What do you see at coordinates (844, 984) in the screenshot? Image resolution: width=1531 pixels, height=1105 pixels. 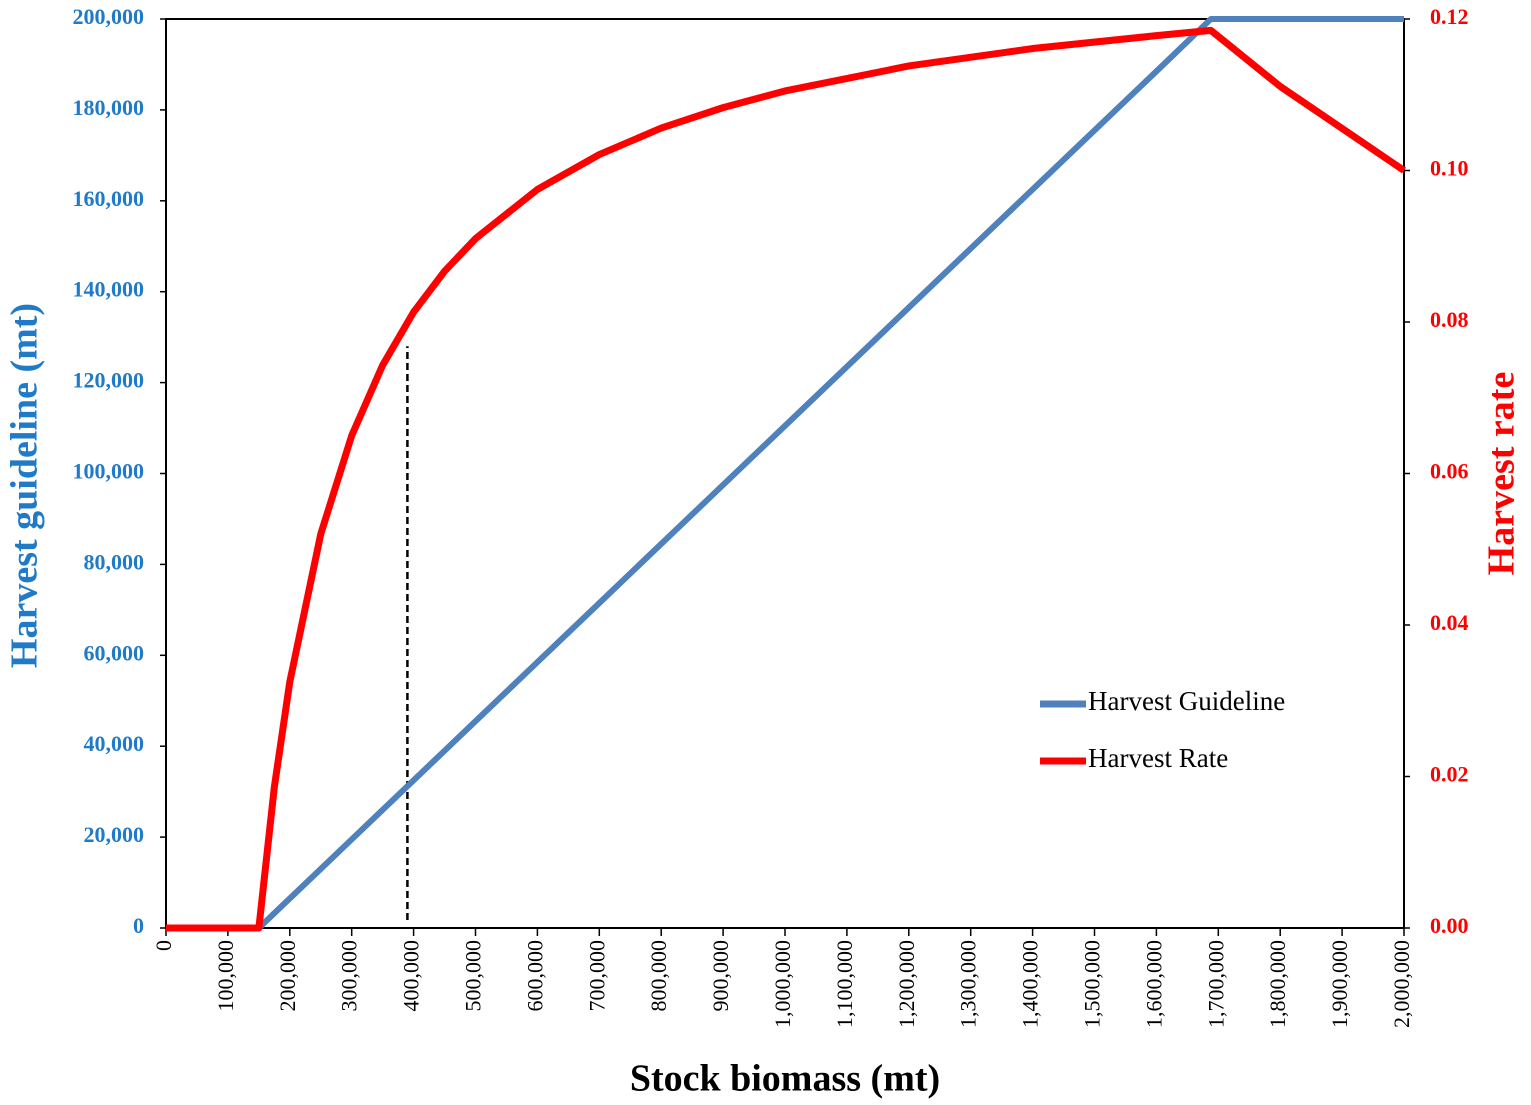 I see `x-tick-label: 1,100,000` at bounding box center [844, 984].